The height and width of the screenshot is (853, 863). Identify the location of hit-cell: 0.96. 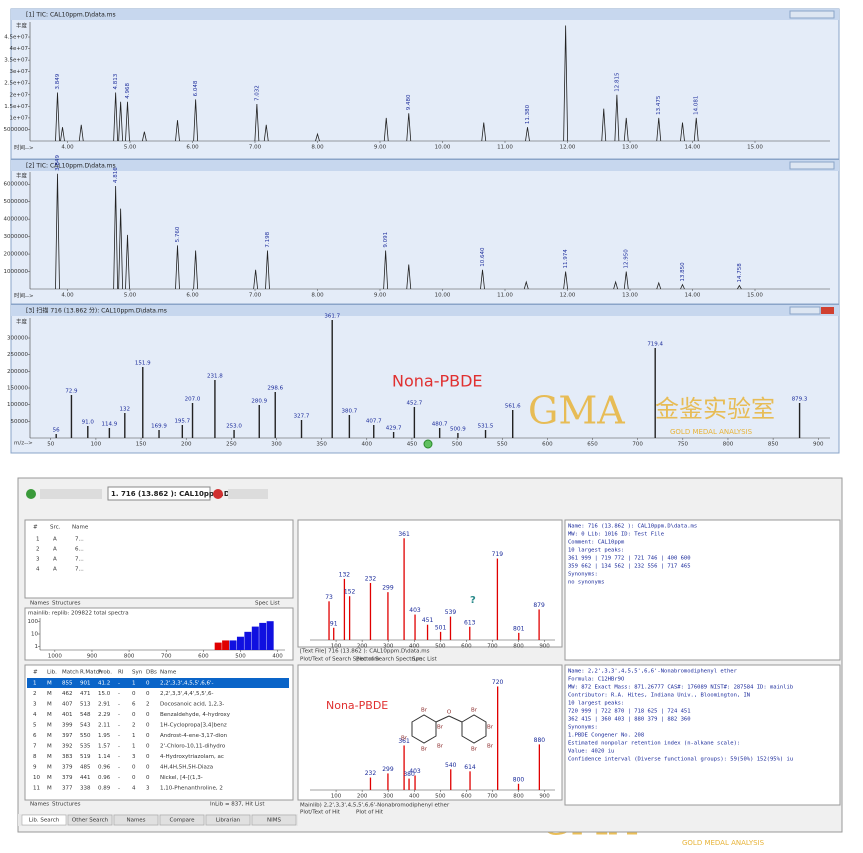
(104, 768).